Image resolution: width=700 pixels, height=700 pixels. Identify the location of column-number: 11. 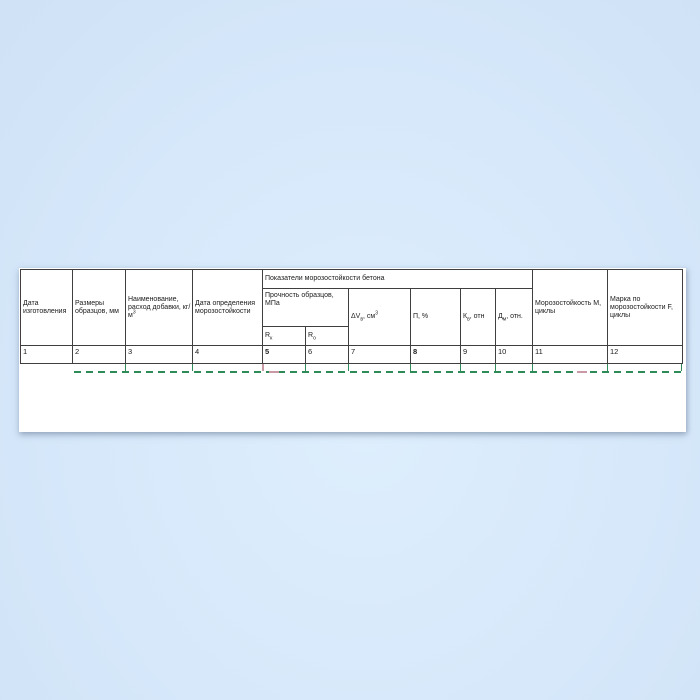
(570, 354).